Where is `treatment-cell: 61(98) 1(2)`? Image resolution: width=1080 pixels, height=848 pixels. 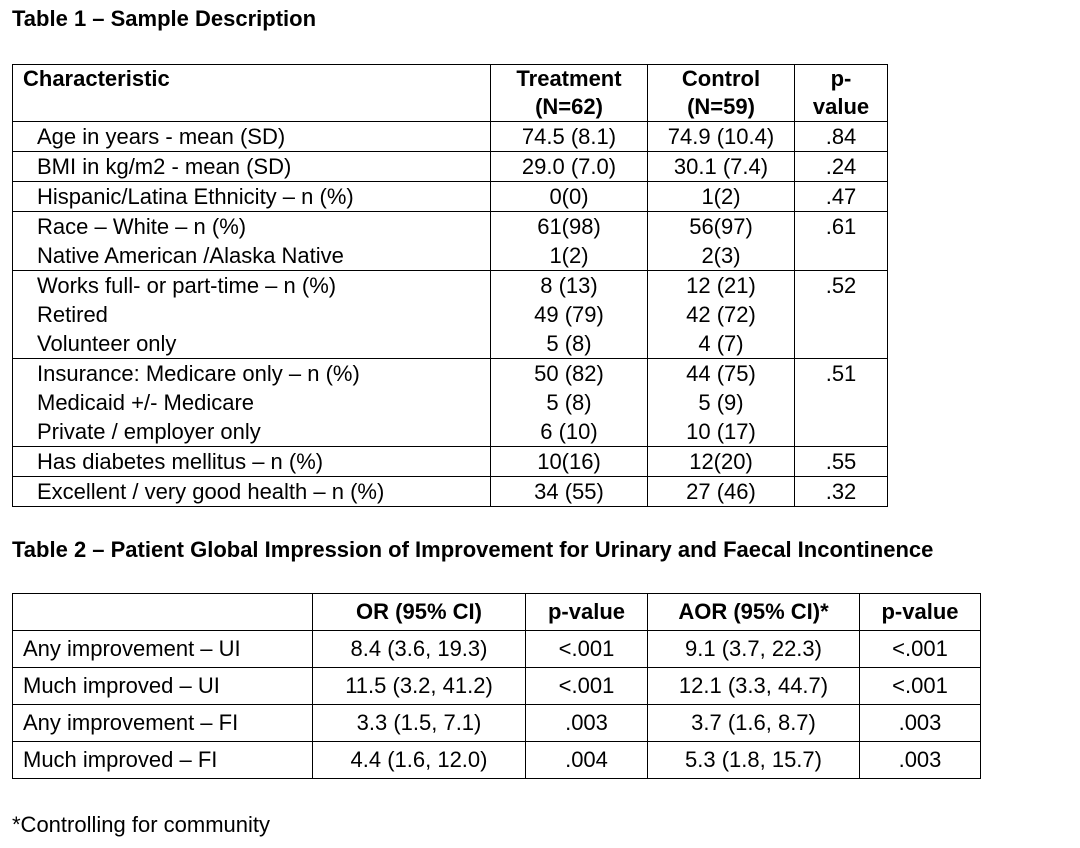 treatment-cell: 61(98) 1(2) is located at coordinates (569, 241).